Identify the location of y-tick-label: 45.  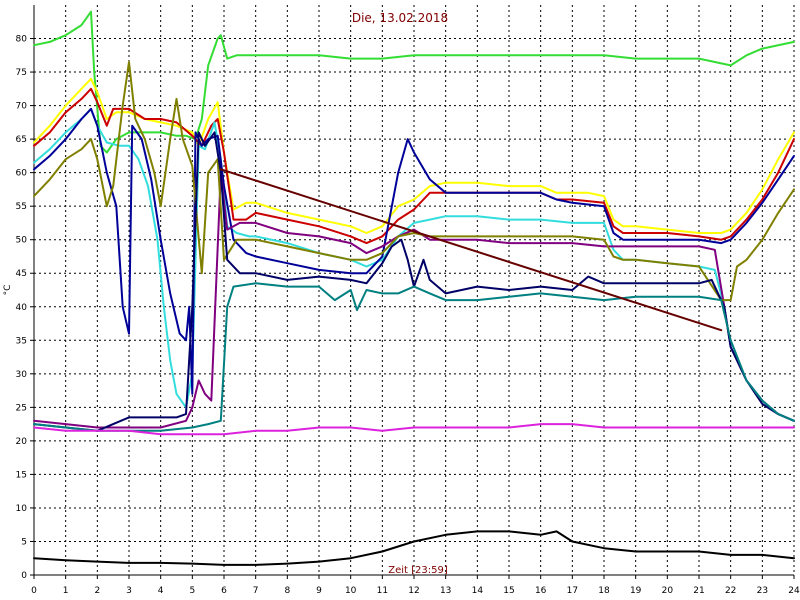
(21, 274).